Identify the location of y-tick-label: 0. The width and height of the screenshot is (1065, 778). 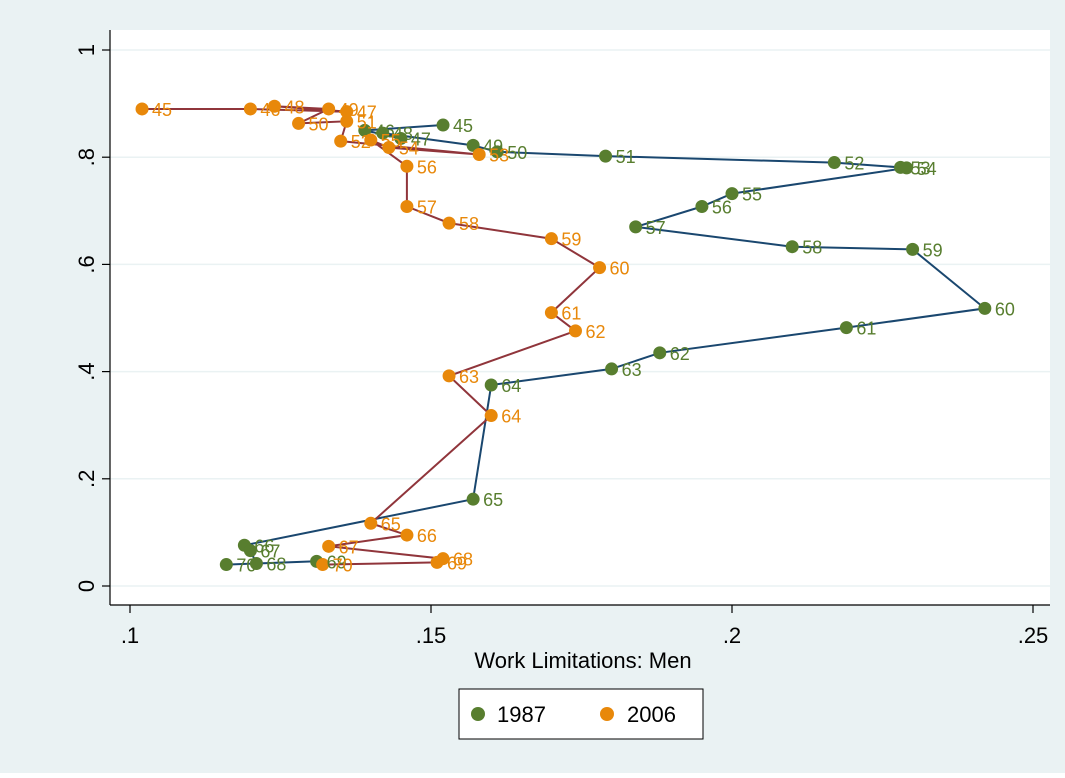
(86, 586).